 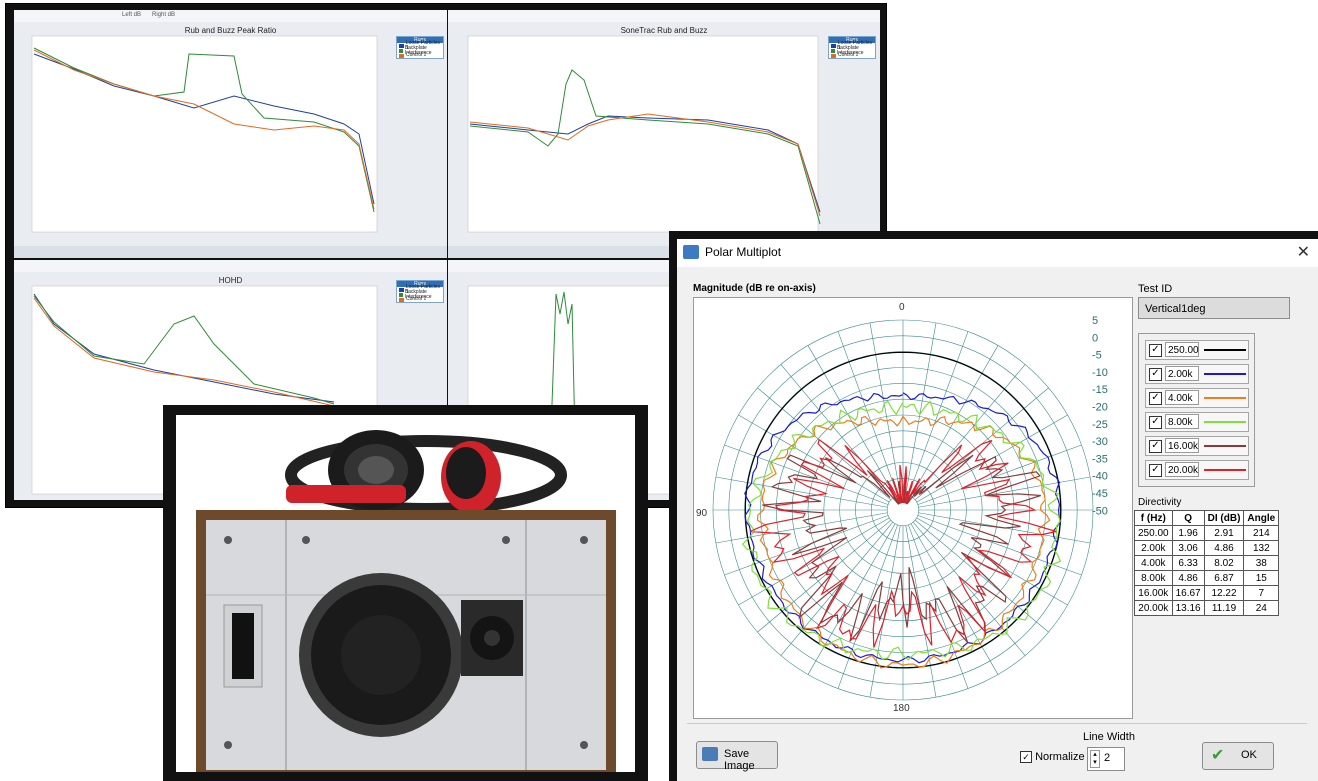 What do you see at coordinates (1207, 533) in the screenshot?
I see `table-row: 250.00 1.96 2.91 214` at bounding box center [1207, 533].